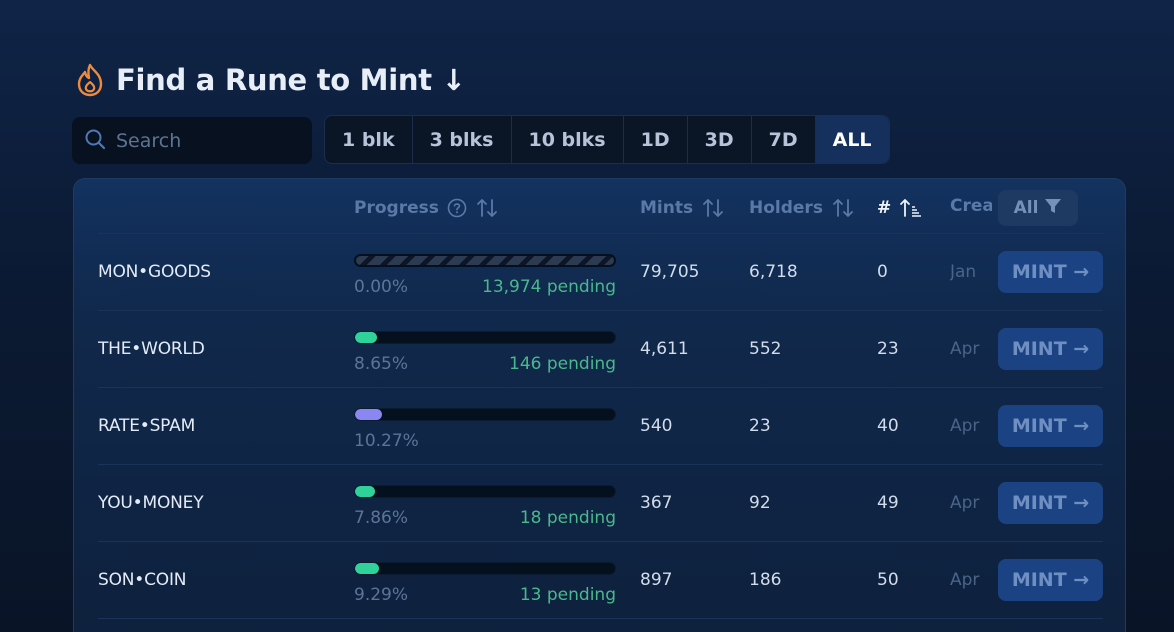 The image size is (1174, 632). What do you see at coordinates (396, 208) in the screenshot?
I see `progress-header-label: Progress` at bounding box center [396, 208].